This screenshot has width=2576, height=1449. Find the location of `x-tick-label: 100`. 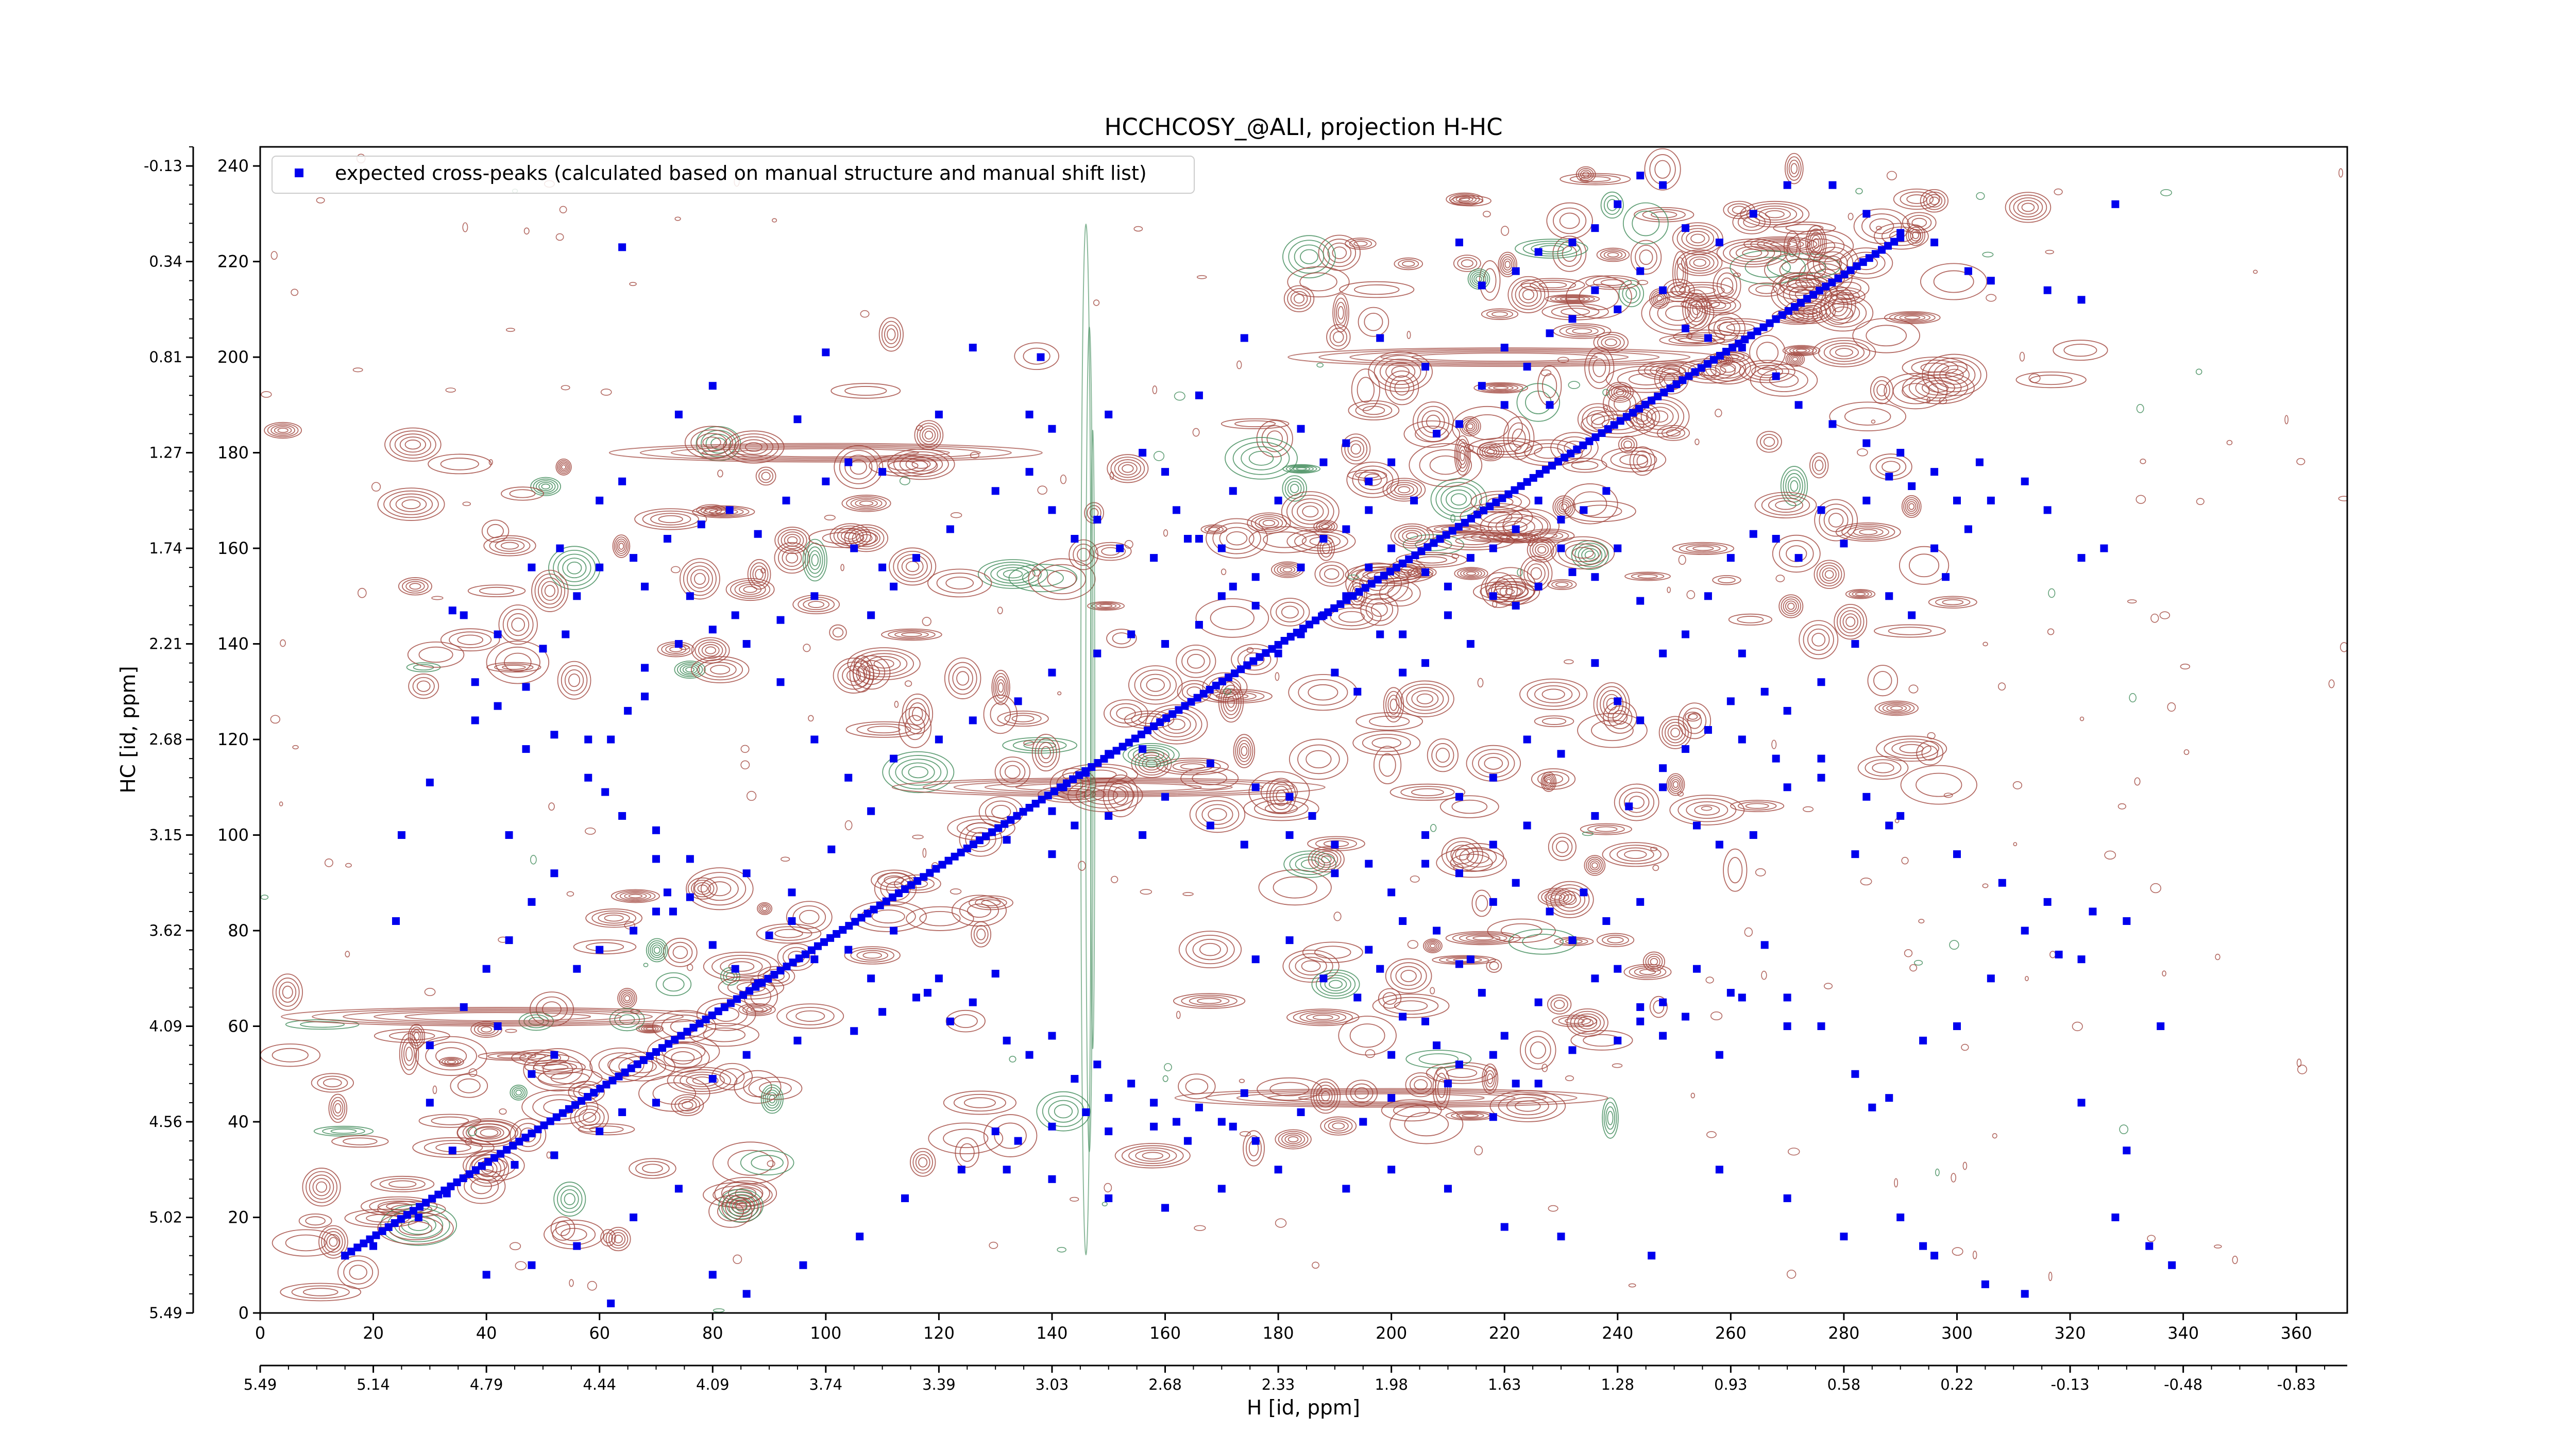

x-tick-label: 100 is located at coordinates (825, 1333).